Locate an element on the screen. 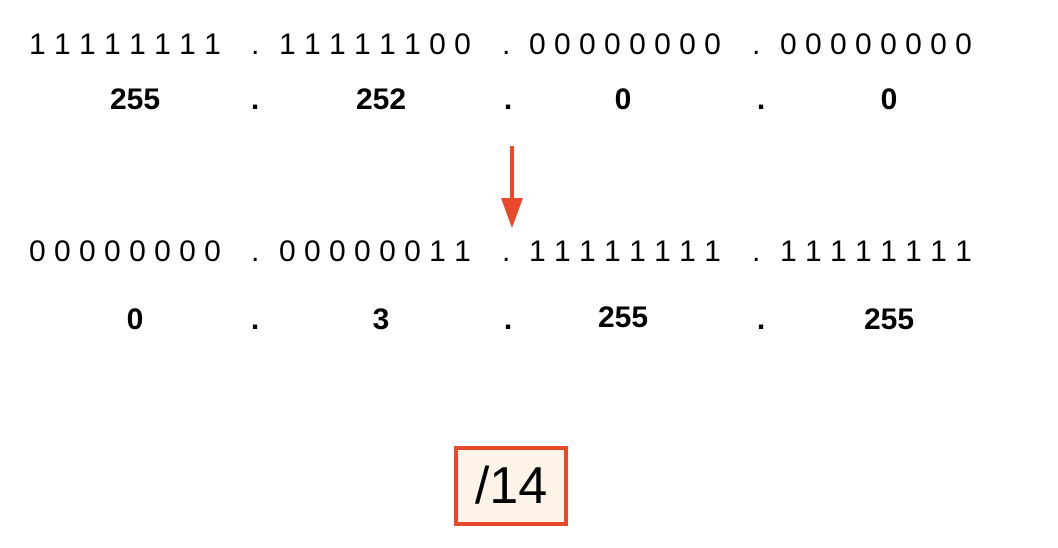 Image resolution: width=1058 pixels, height=548 pixels. wildcard-decimal-octet-1: 0 is located at coordinates (135, 319).